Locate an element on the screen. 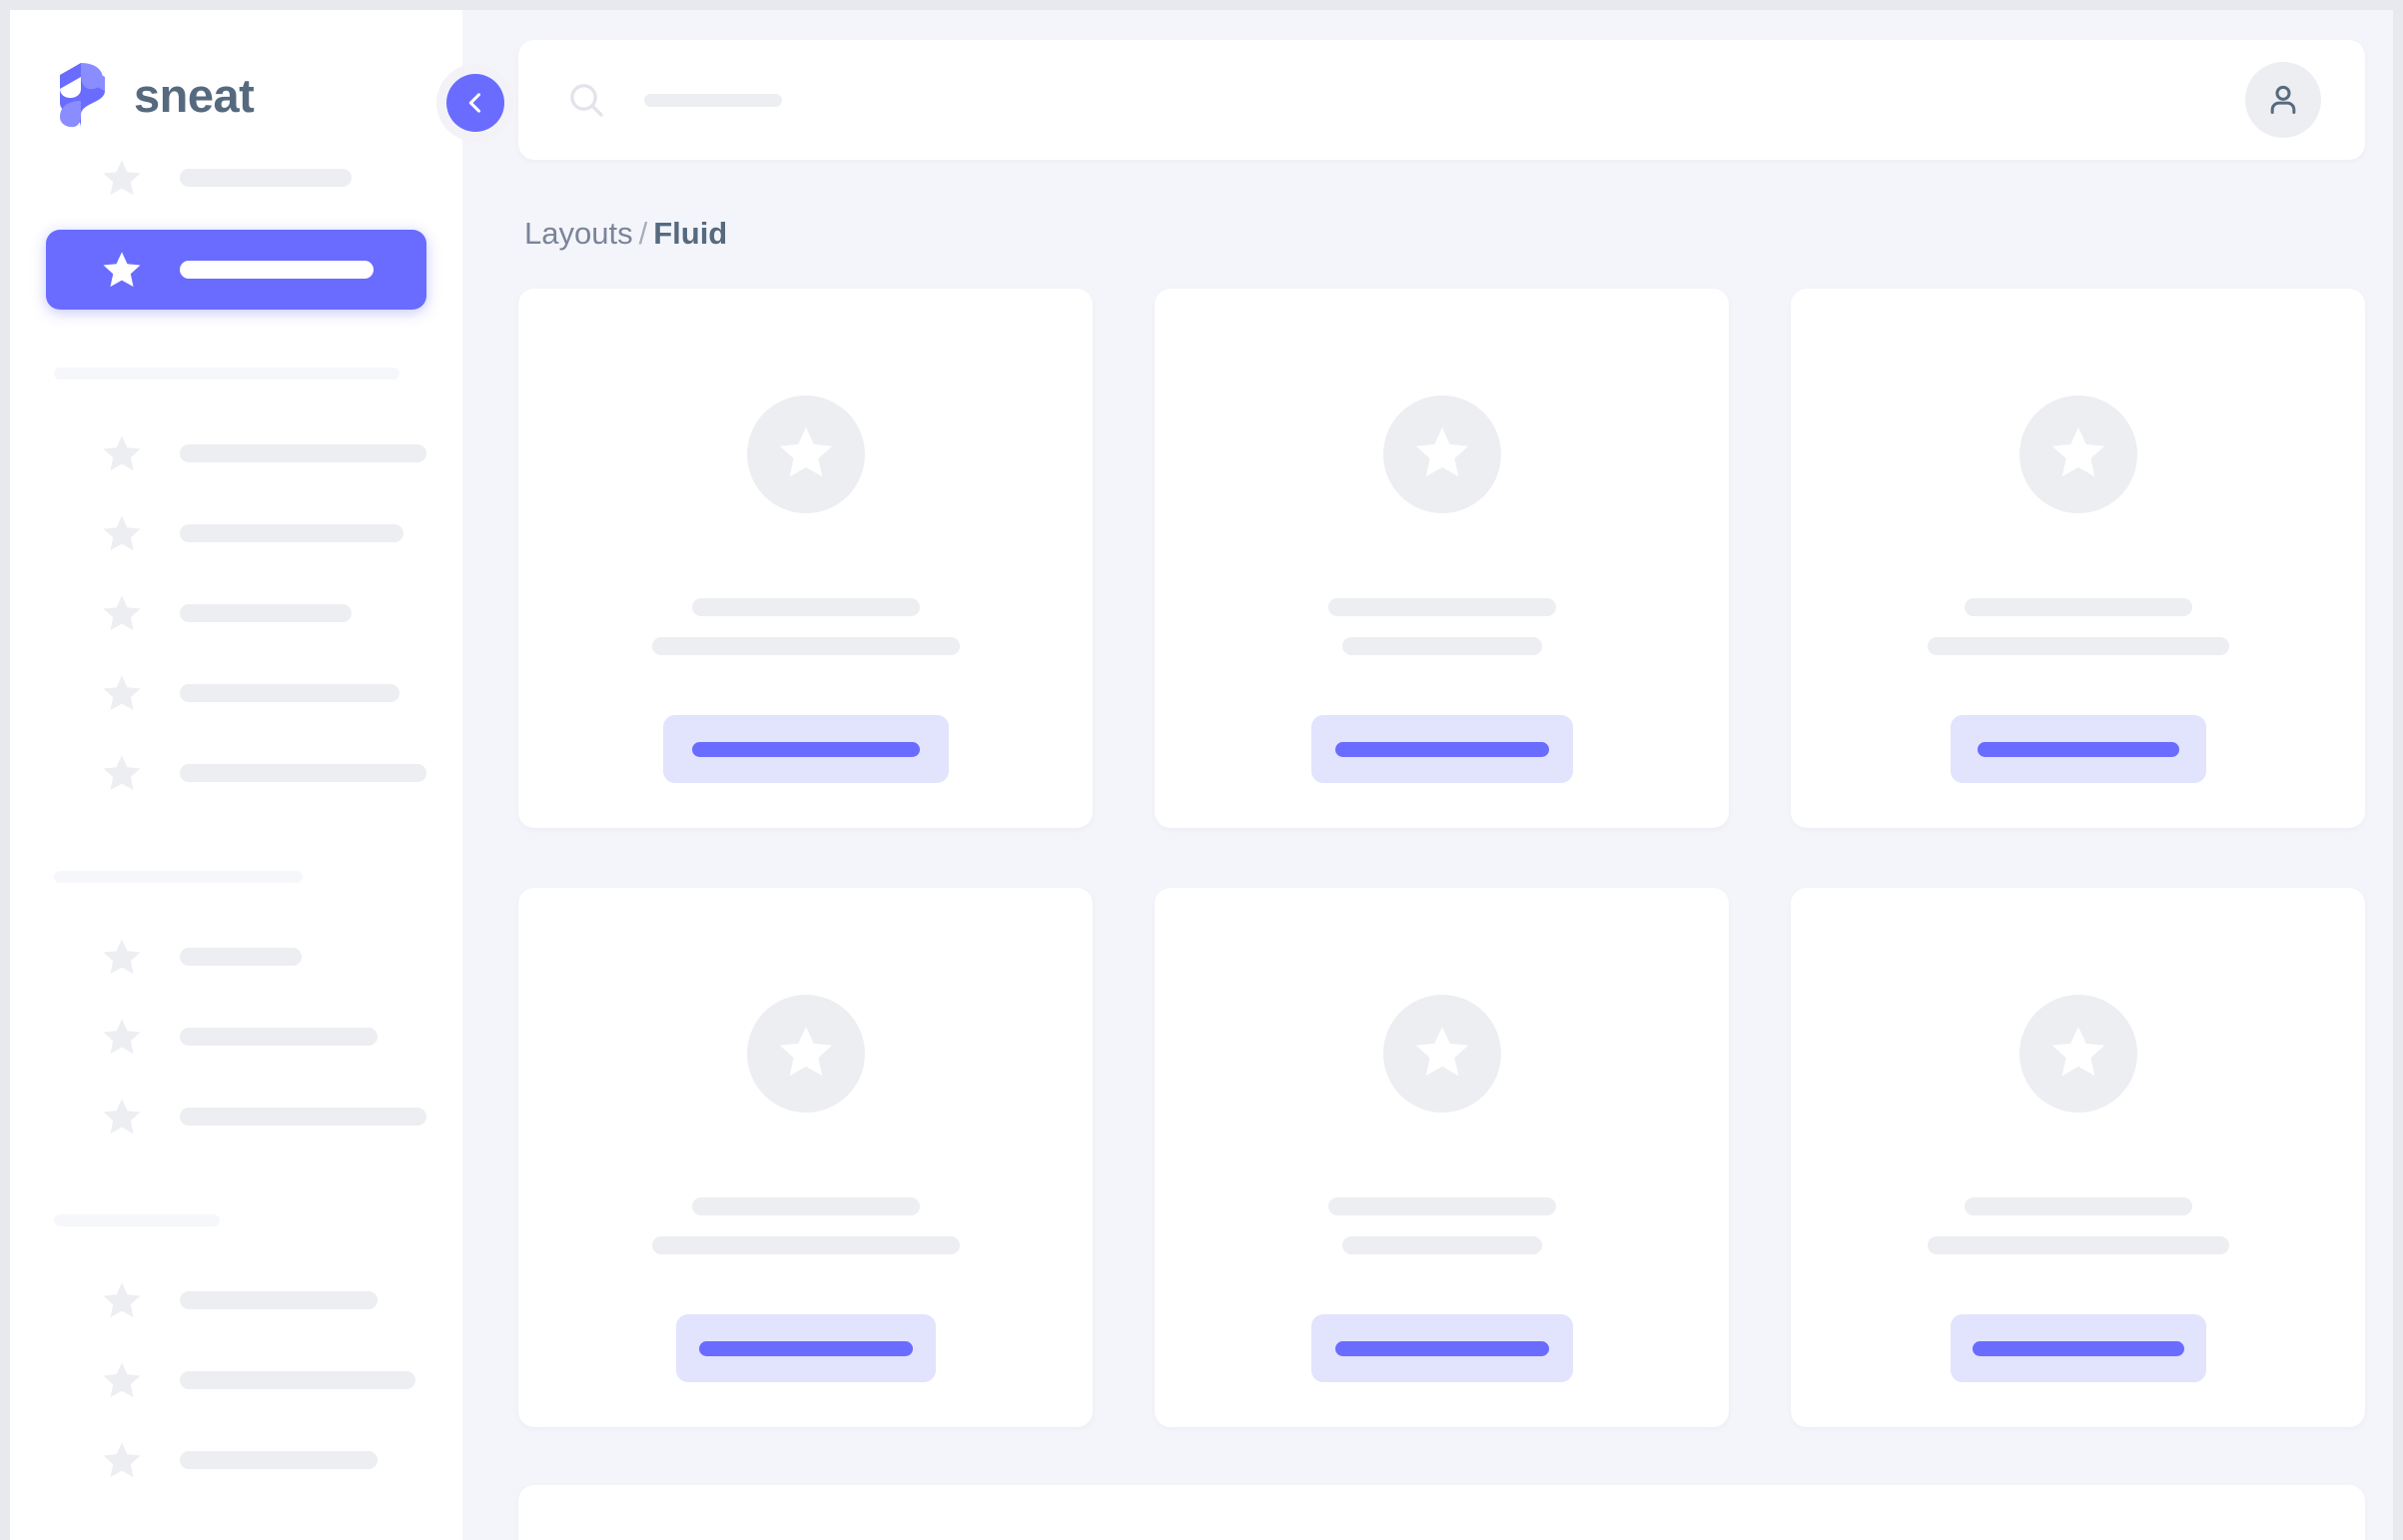  brand-logo-block: sneat is located at coordinates (236, 74).